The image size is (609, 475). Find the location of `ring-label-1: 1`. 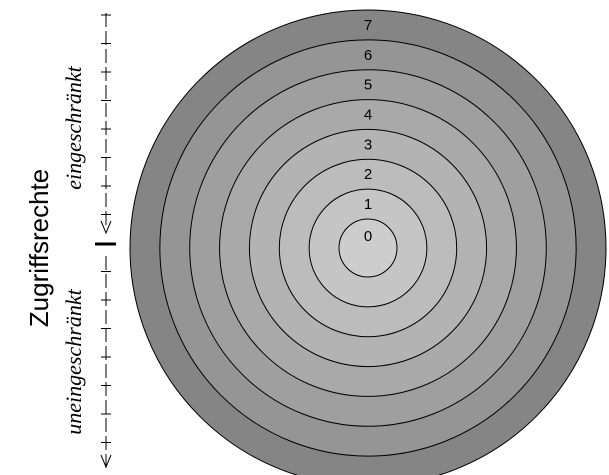

ring-label-1: 1 is located at coordinates (368, 204).